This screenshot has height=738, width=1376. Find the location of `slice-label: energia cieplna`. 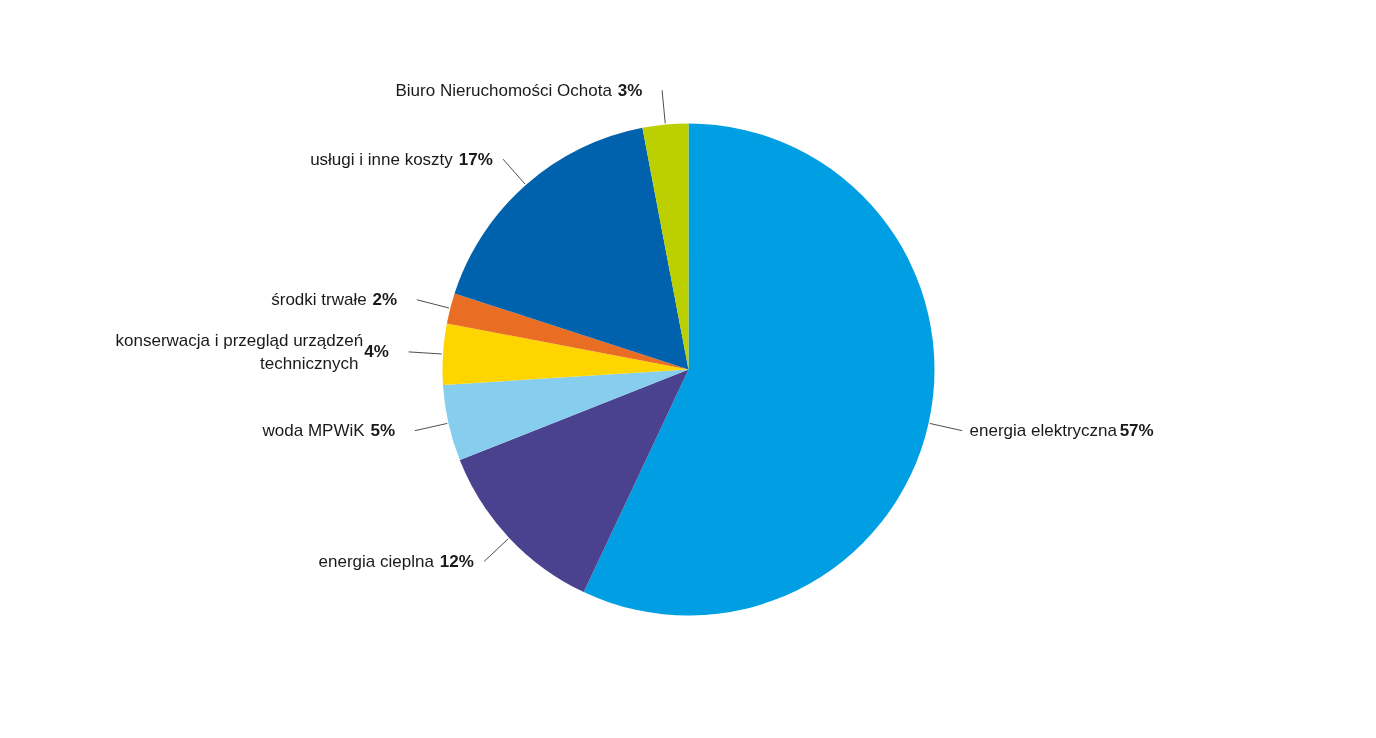

slice-label: energia cieplna is located at coordinates (376, 561).